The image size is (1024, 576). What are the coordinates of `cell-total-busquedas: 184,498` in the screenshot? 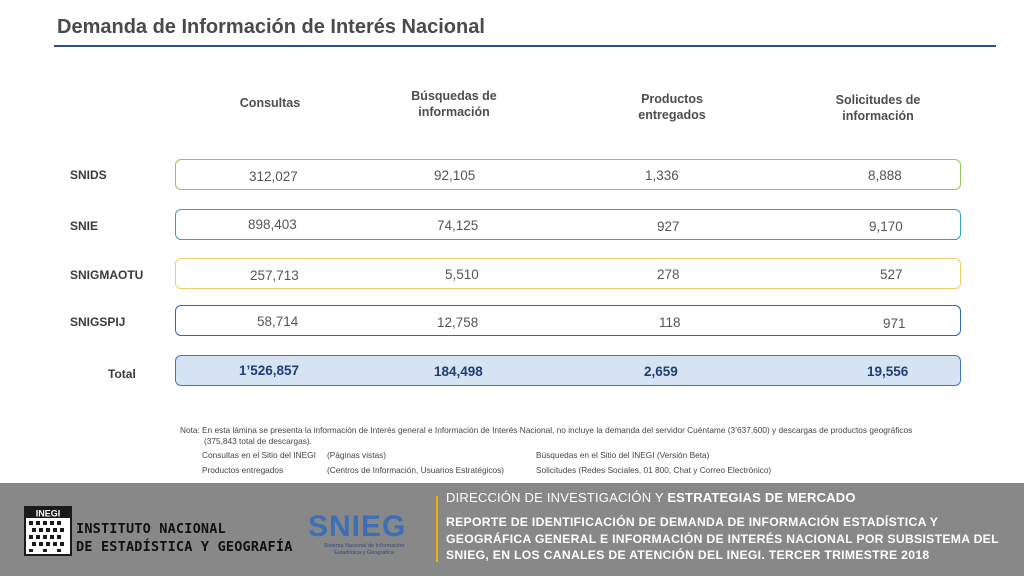 It's located at (458, 371).